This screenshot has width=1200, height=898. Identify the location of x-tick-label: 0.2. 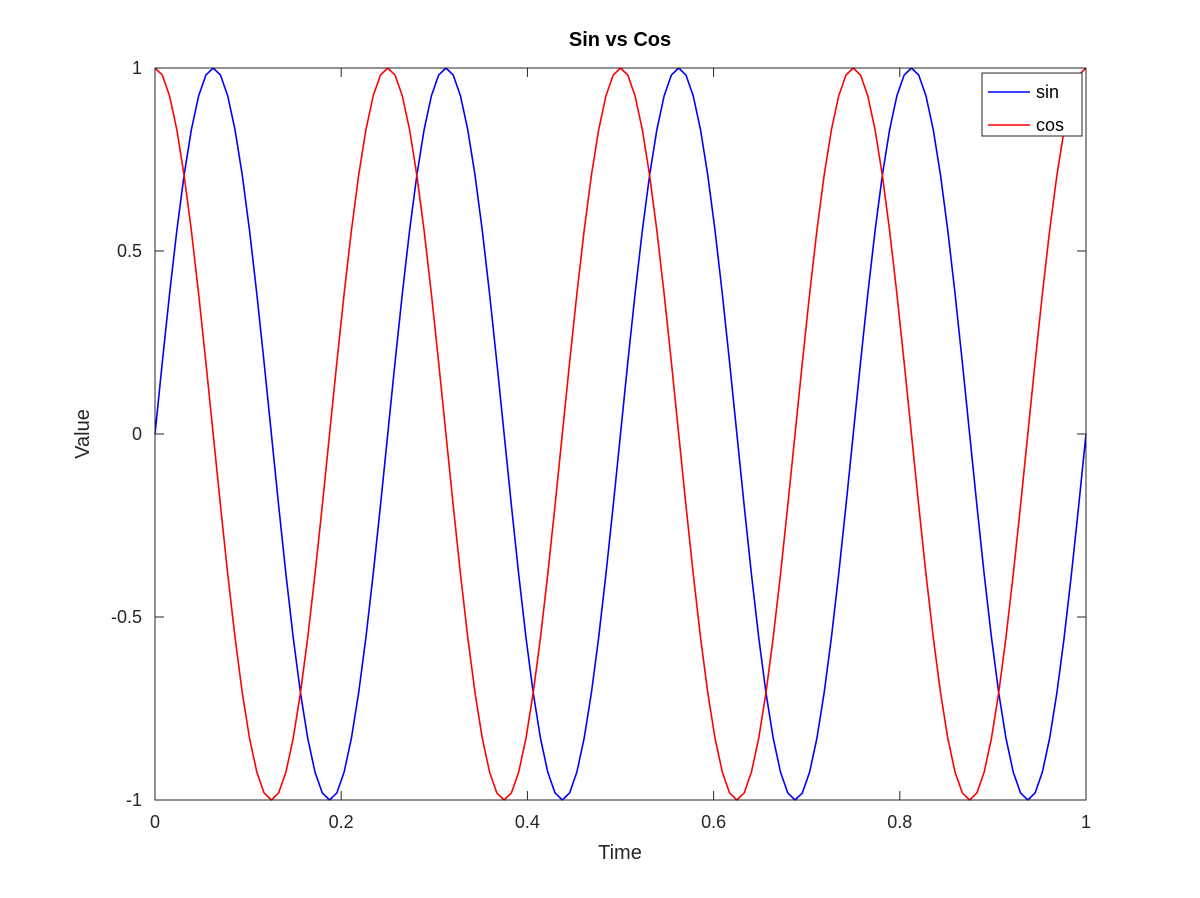
(341, 822).